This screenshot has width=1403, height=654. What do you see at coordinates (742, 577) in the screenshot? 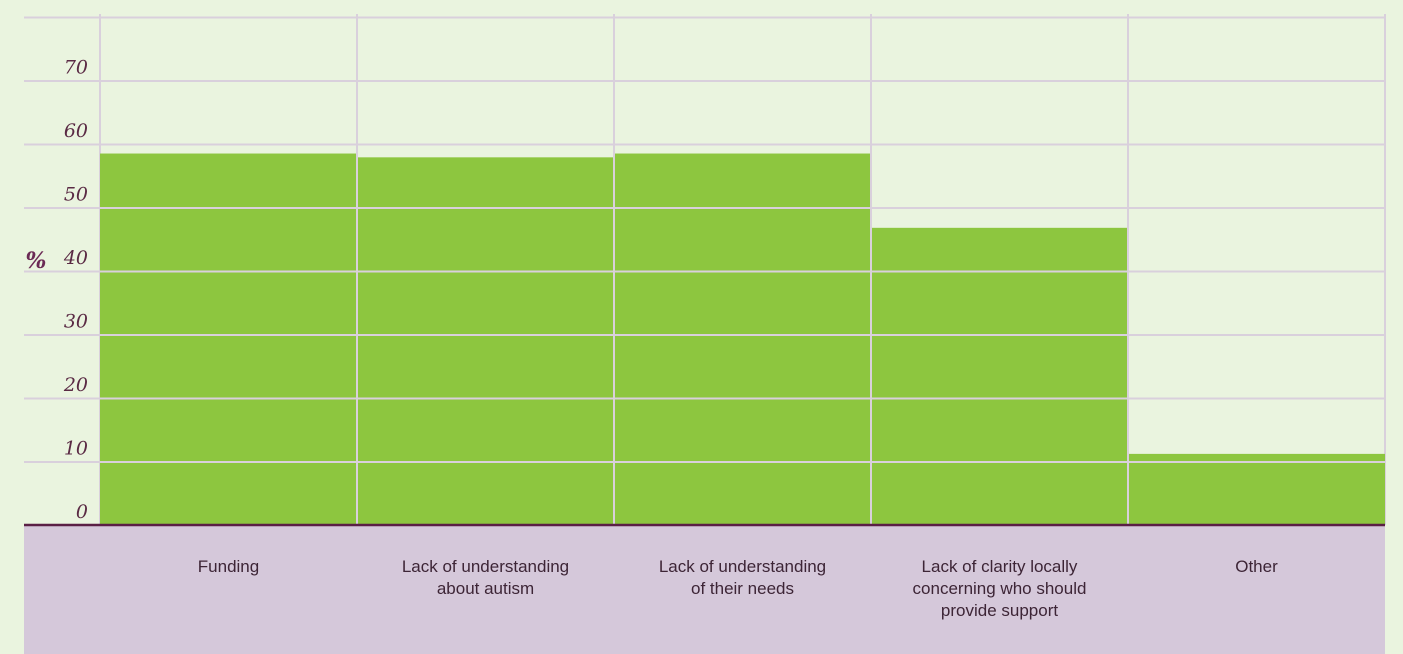
I see `category-label: Lack of understanding of their needs` at bounding box center [742, 577].